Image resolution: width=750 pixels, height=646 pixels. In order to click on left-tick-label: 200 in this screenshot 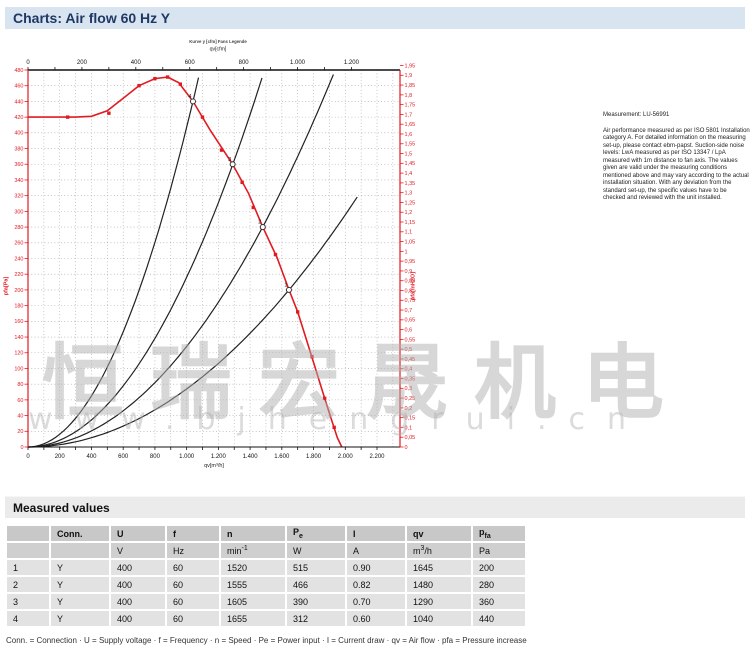, I will do `click(18, 291)`.